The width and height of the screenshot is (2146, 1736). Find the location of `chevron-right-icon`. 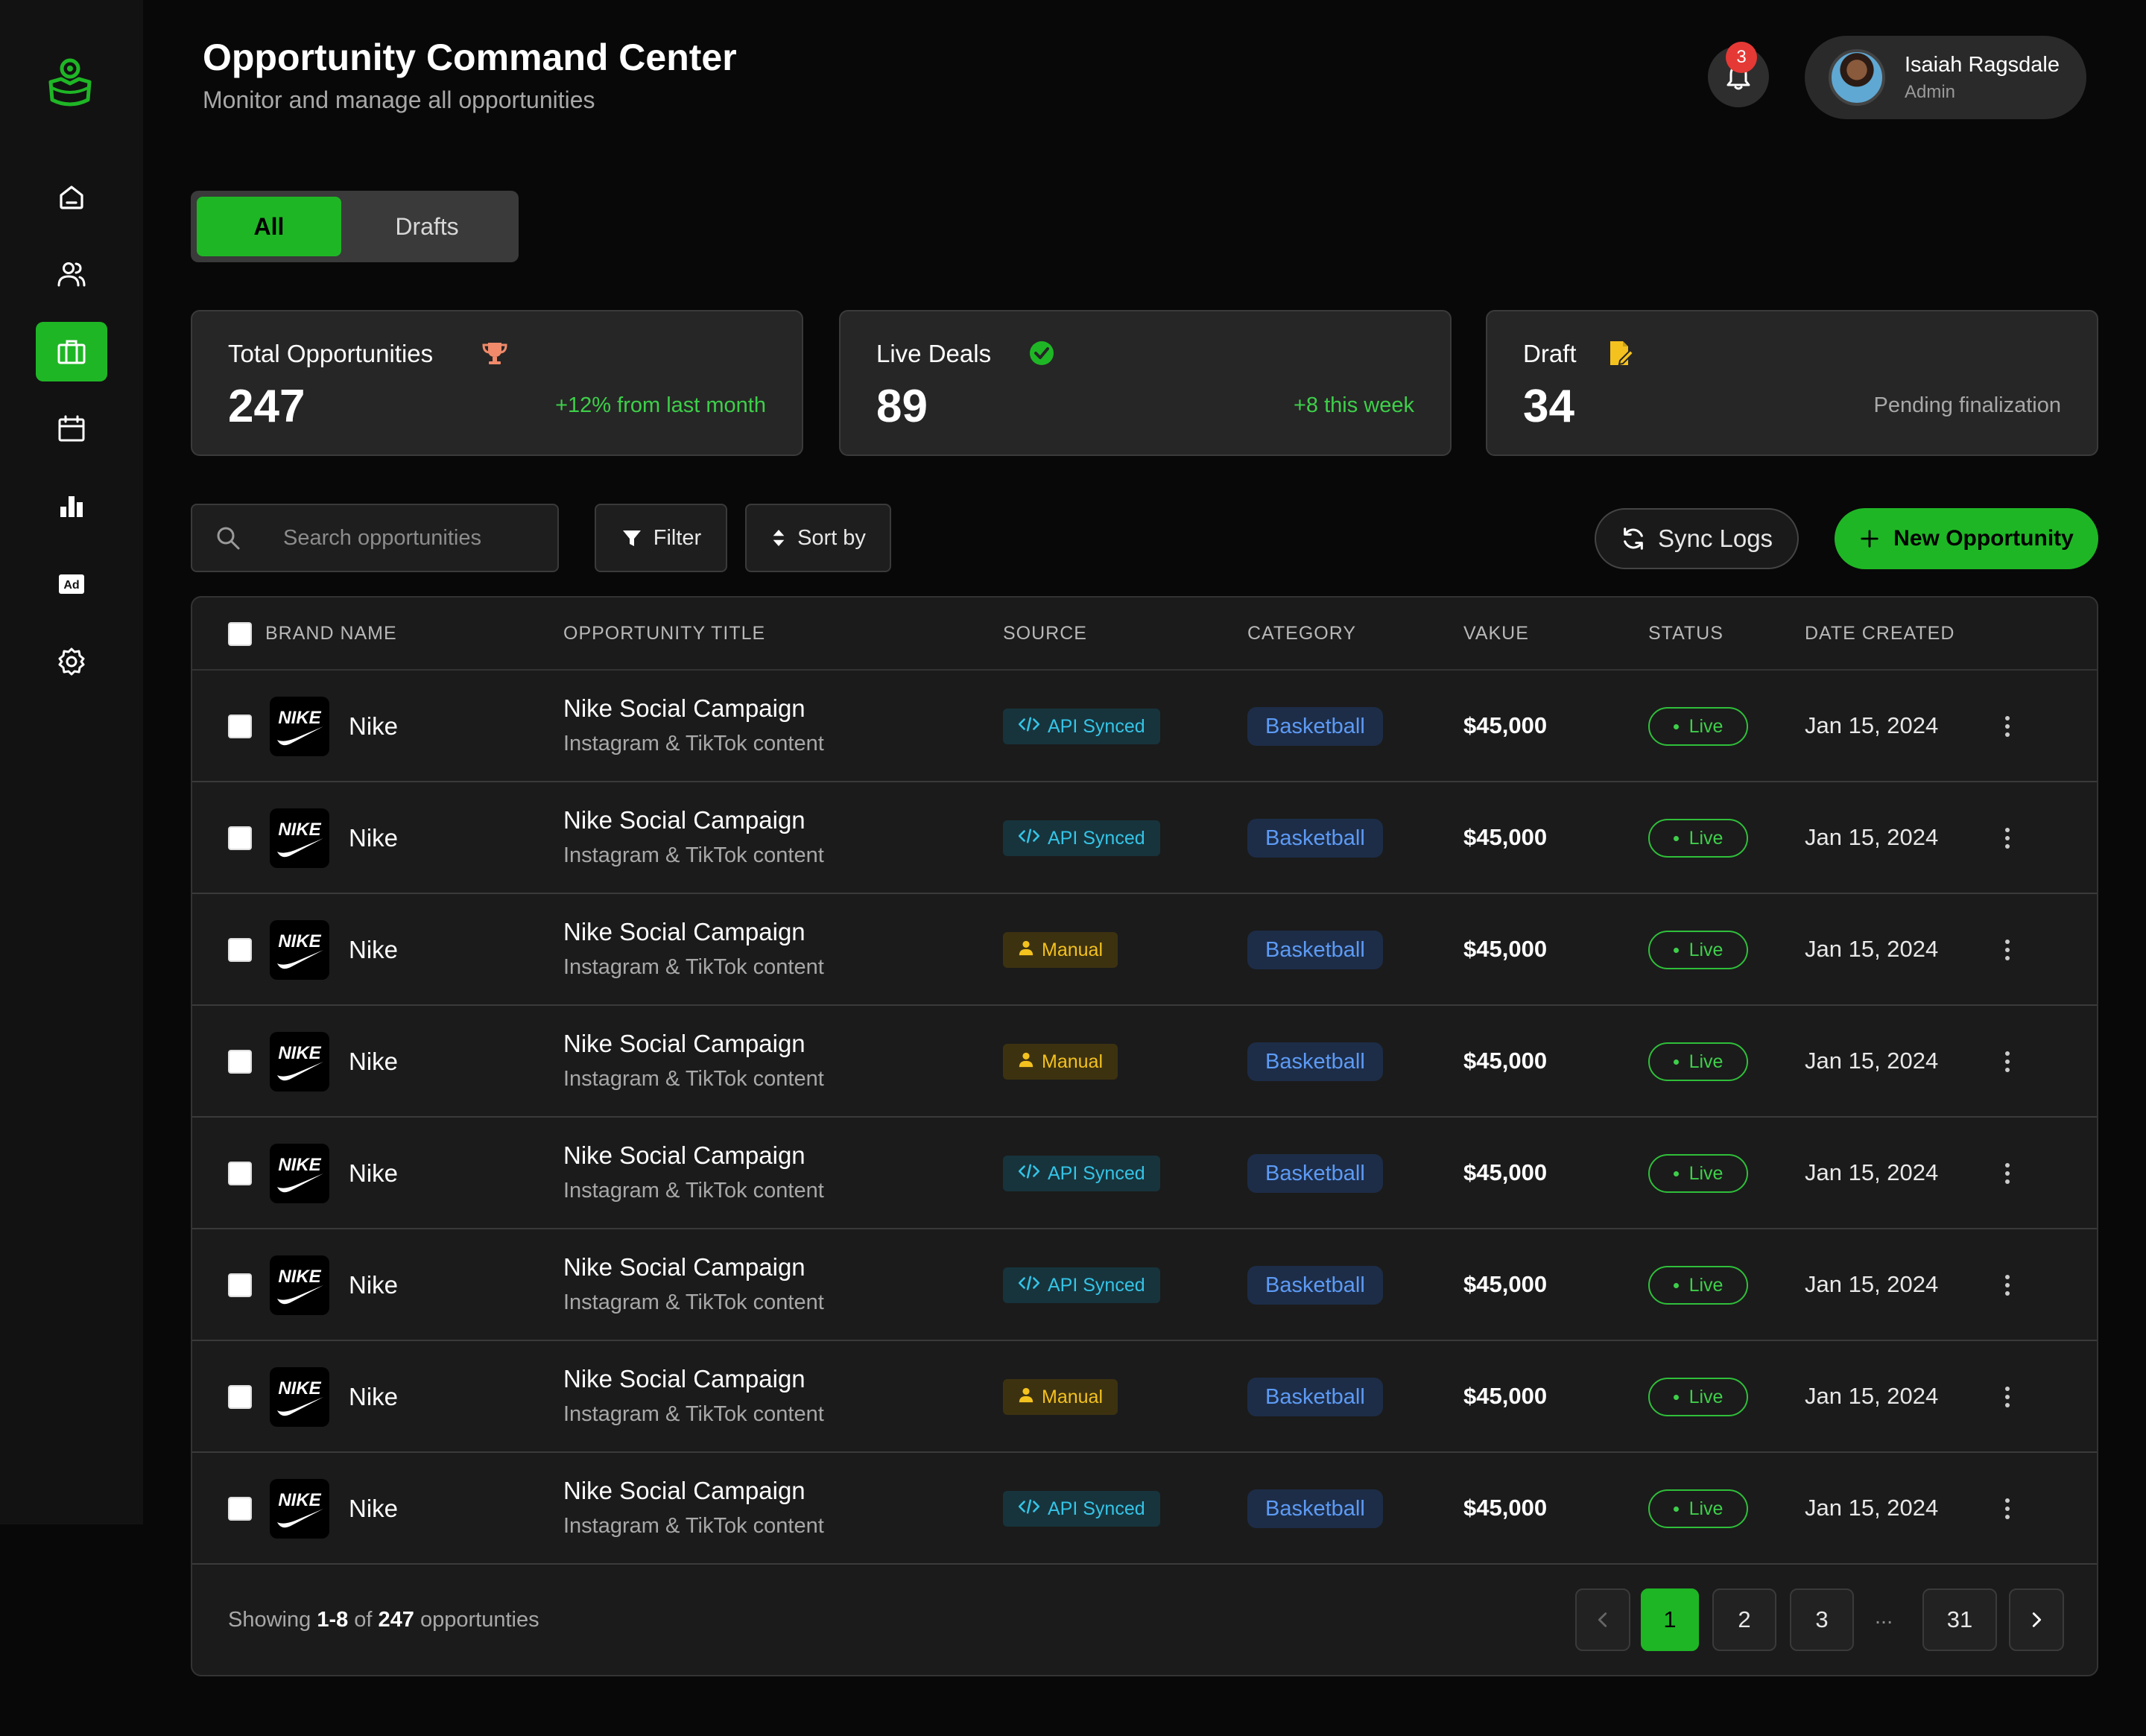

chevron-right-icon is located at coordinates (2037, 1619).